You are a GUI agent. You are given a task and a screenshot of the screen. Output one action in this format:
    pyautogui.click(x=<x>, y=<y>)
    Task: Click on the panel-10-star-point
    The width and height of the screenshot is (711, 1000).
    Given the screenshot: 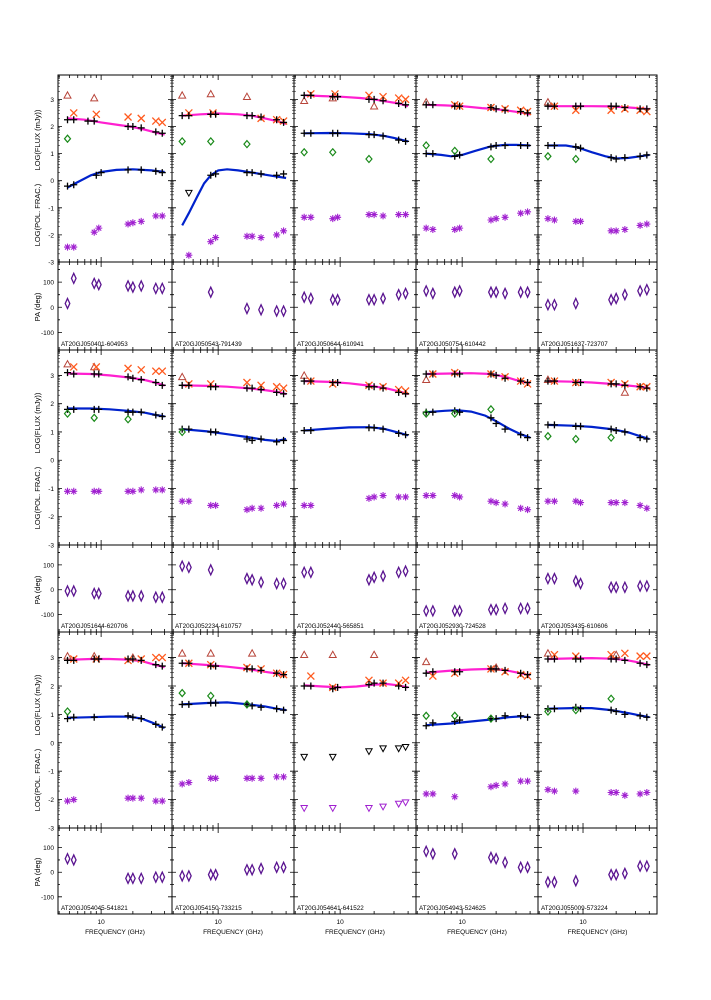 What is the action you would take?
    pyautogui.click(x=640, y=505)
    